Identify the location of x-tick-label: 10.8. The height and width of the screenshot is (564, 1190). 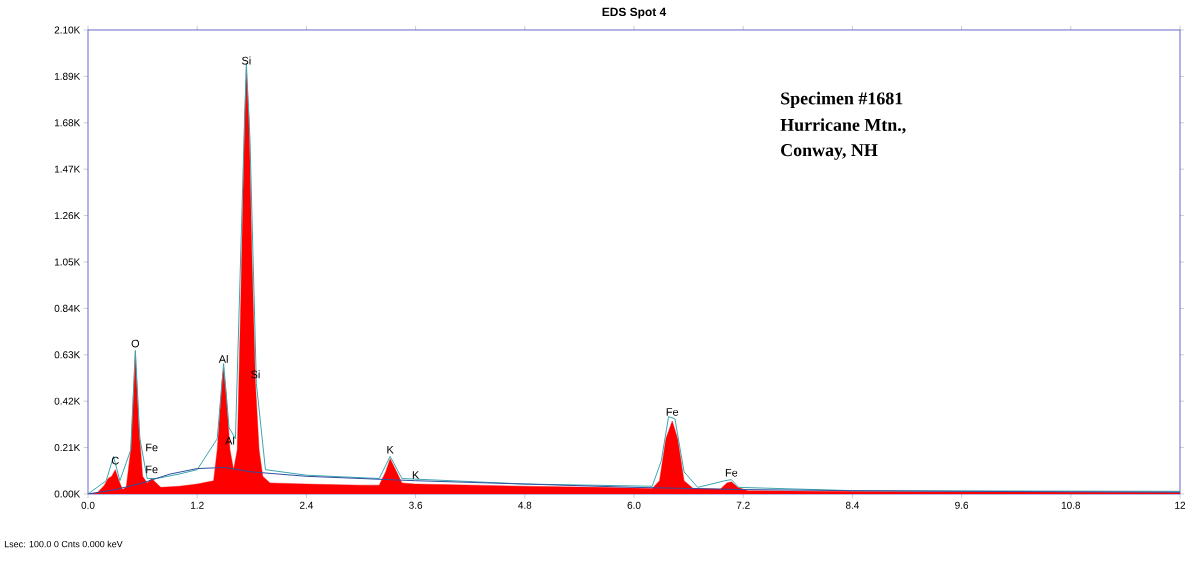
(1071, 505).